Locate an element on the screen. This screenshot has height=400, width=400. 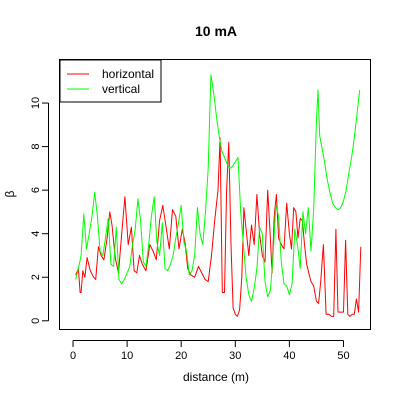
x-axis-label: distance (m) is located at coordinates (216, 377).